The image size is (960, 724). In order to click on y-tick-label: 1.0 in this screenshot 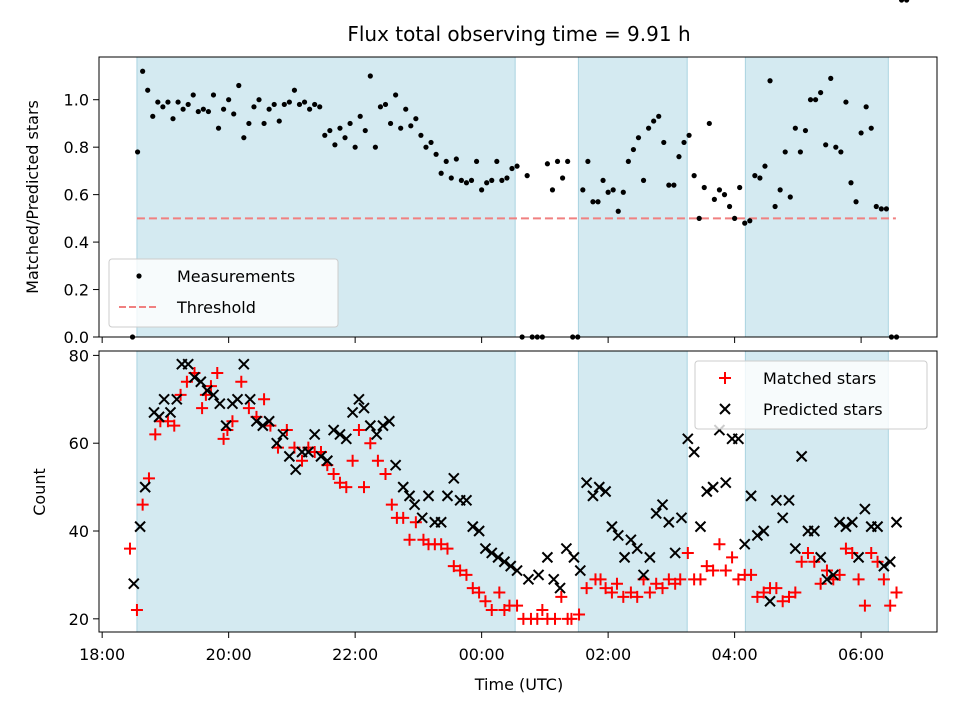, I will do `click(76, 100)`.